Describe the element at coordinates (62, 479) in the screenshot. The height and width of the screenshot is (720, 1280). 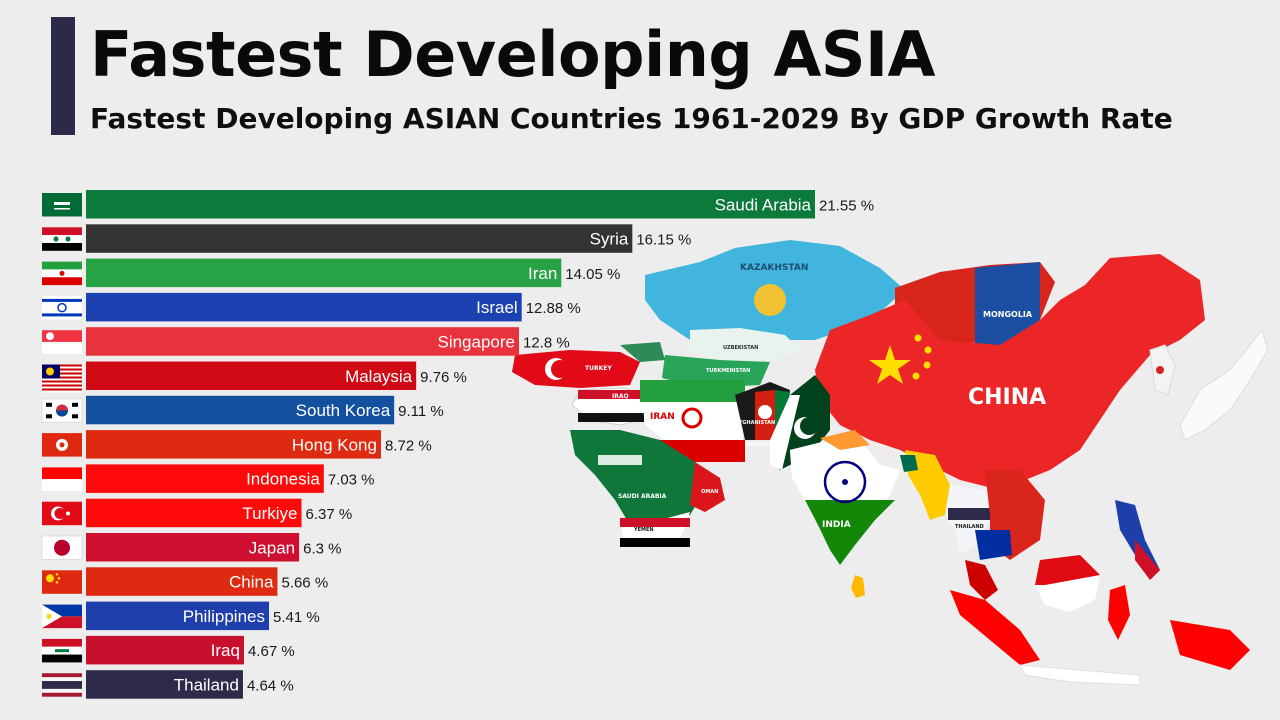
I see `indonesia-flag` at that location.